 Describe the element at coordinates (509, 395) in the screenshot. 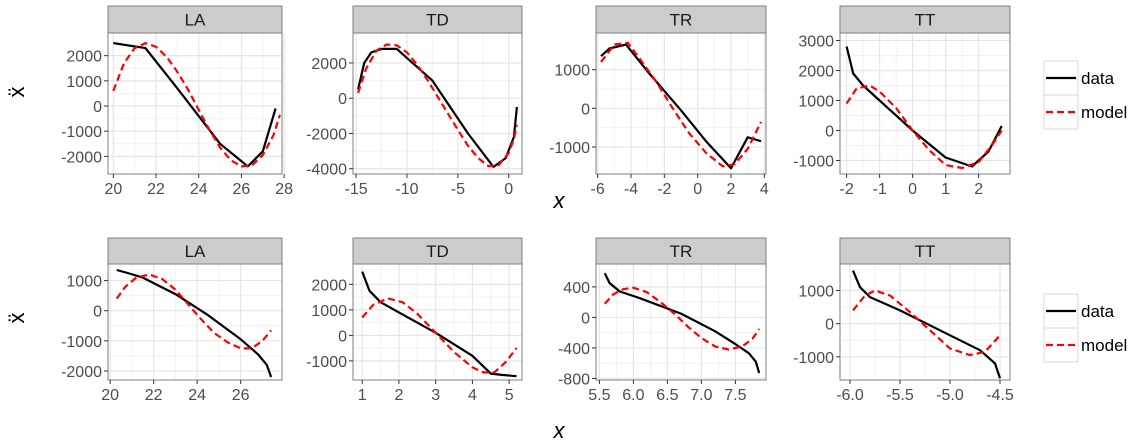

I see `x-tick-label: 5` at that location.